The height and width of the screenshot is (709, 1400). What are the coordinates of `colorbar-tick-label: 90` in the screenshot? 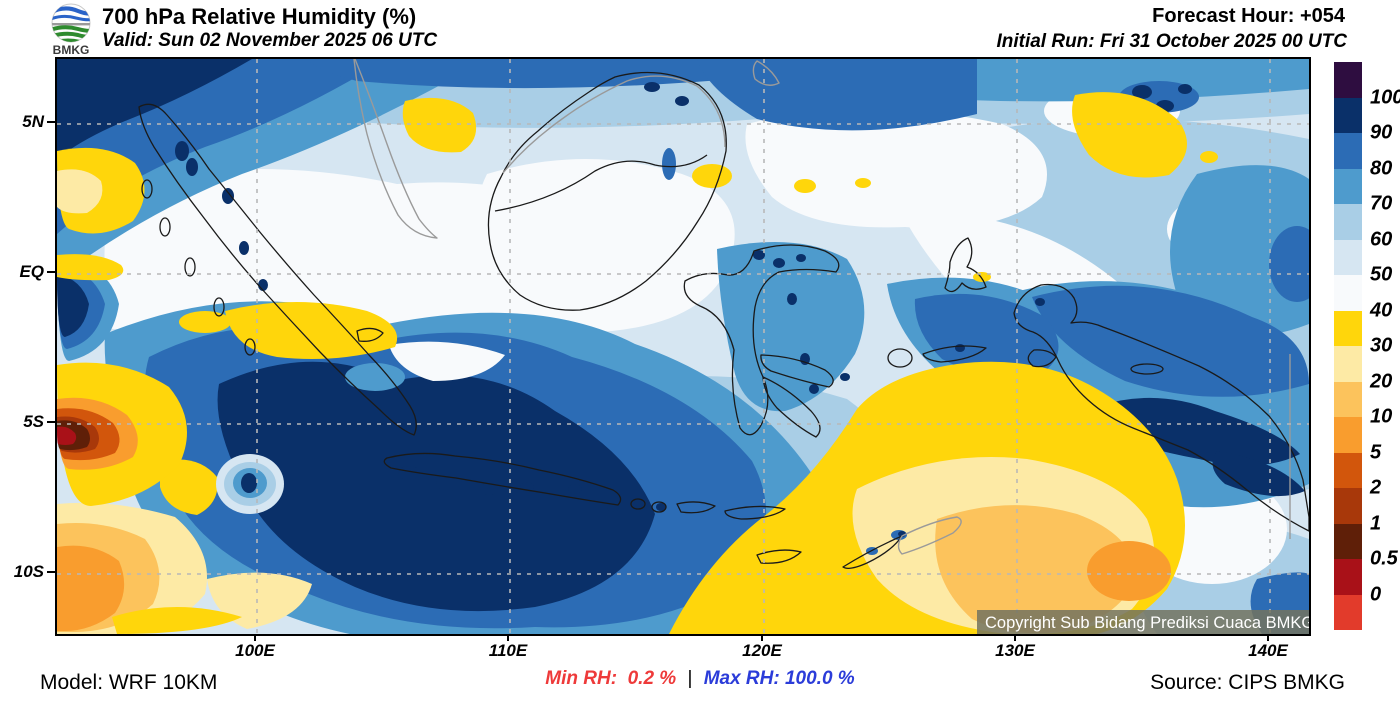 It's located at (1381, 132).